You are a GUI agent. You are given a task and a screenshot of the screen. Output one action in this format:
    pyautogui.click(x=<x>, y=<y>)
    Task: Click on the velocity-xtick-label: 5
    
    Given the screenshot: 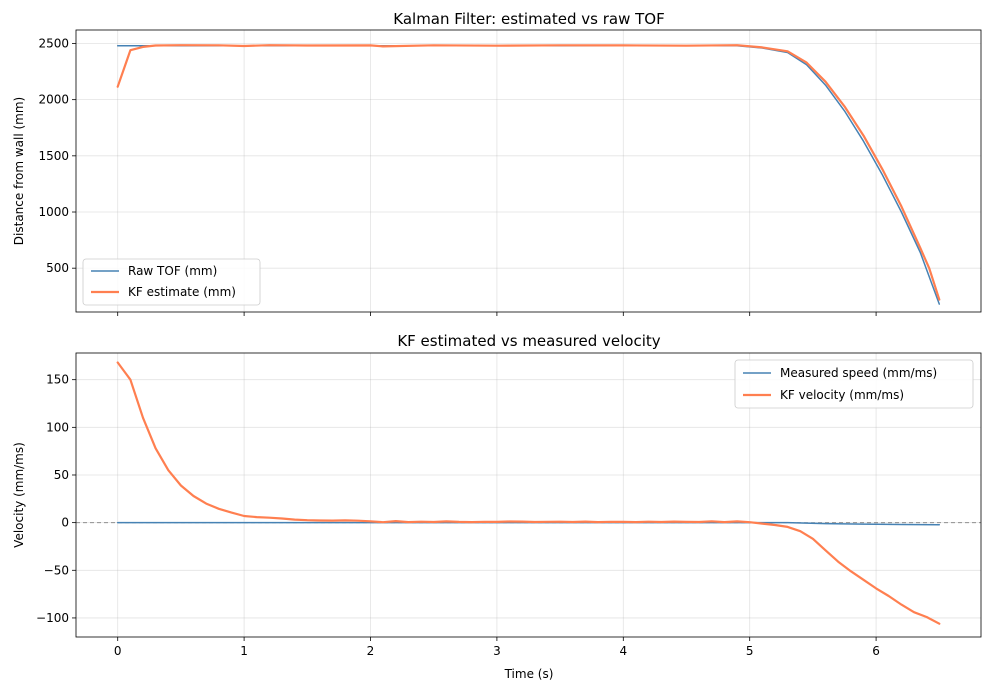 What is the action you would take?
    pyautogui.click(x=750, y=651)
    